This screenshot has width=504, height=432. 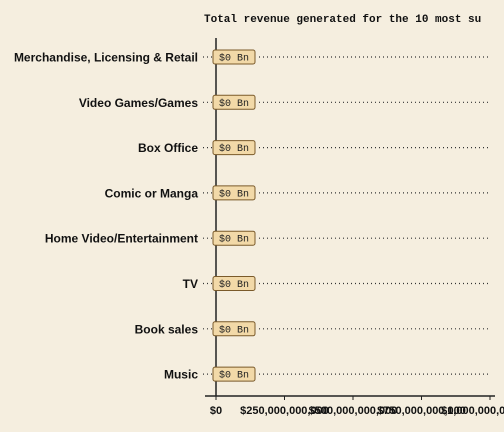 I want to click on category-label: Merchandise, Licensing & Retail, so click(x=106, y=58).